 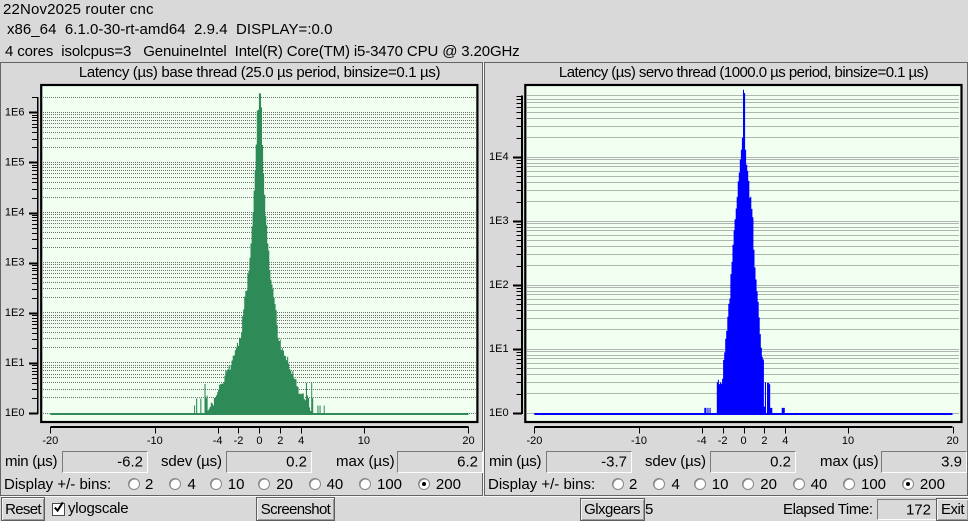 I want to click on svg-text: 1E6, so click(x=15, y=112).